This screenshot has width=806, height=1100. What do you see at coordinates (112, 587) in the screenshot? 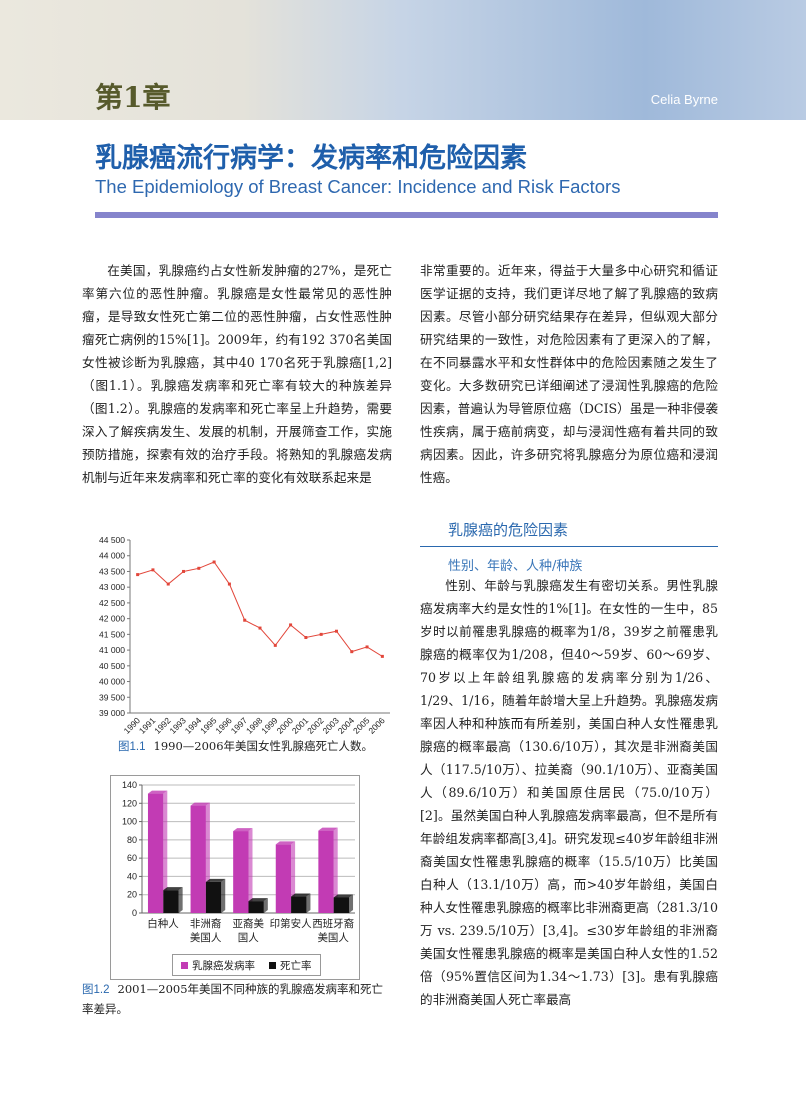
I see `y-tick-label: 43 000` at bounding box center [112, 587].